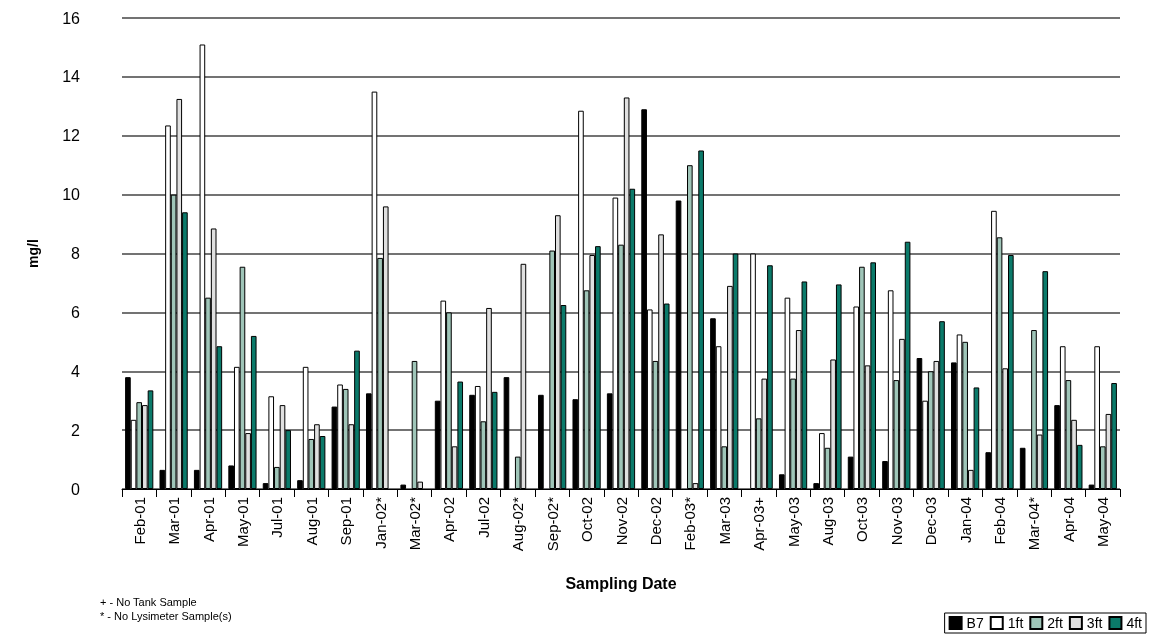 The width and height of the screenshot is (1150, 641). What do you see at coordinates (621, 521) in the screenshot?
I see `x-tick-label: Nov-02` at bounding box center [621, 521].